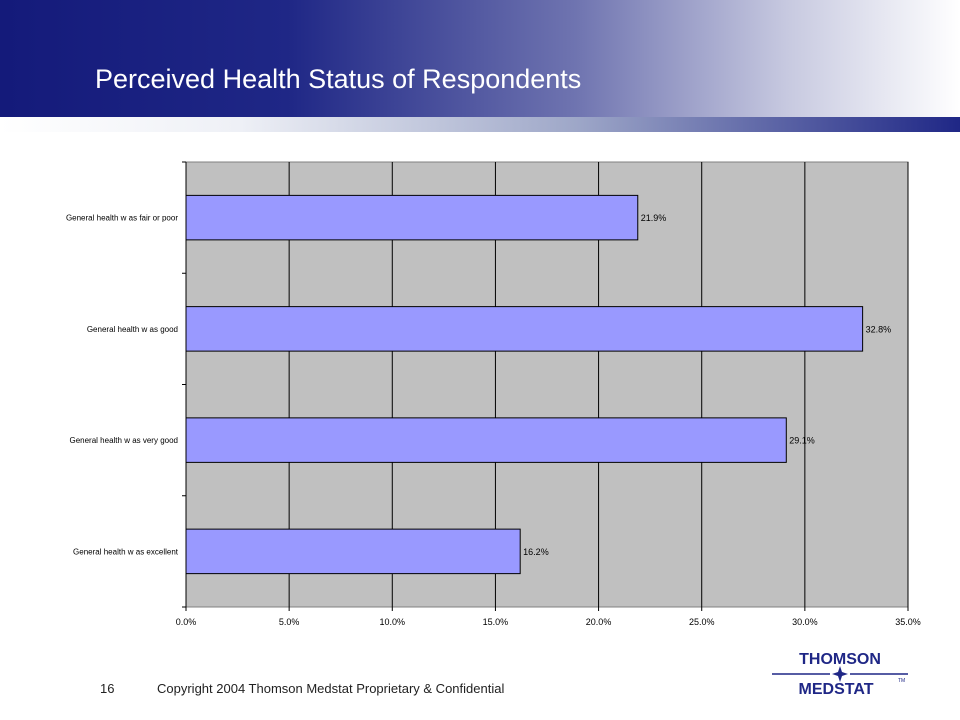 The width and height of the screenshot is (960, 720). Describe the element at coordinates (126, 551) in the screenshot. I see `category-label: General health w as excellent` at that location.